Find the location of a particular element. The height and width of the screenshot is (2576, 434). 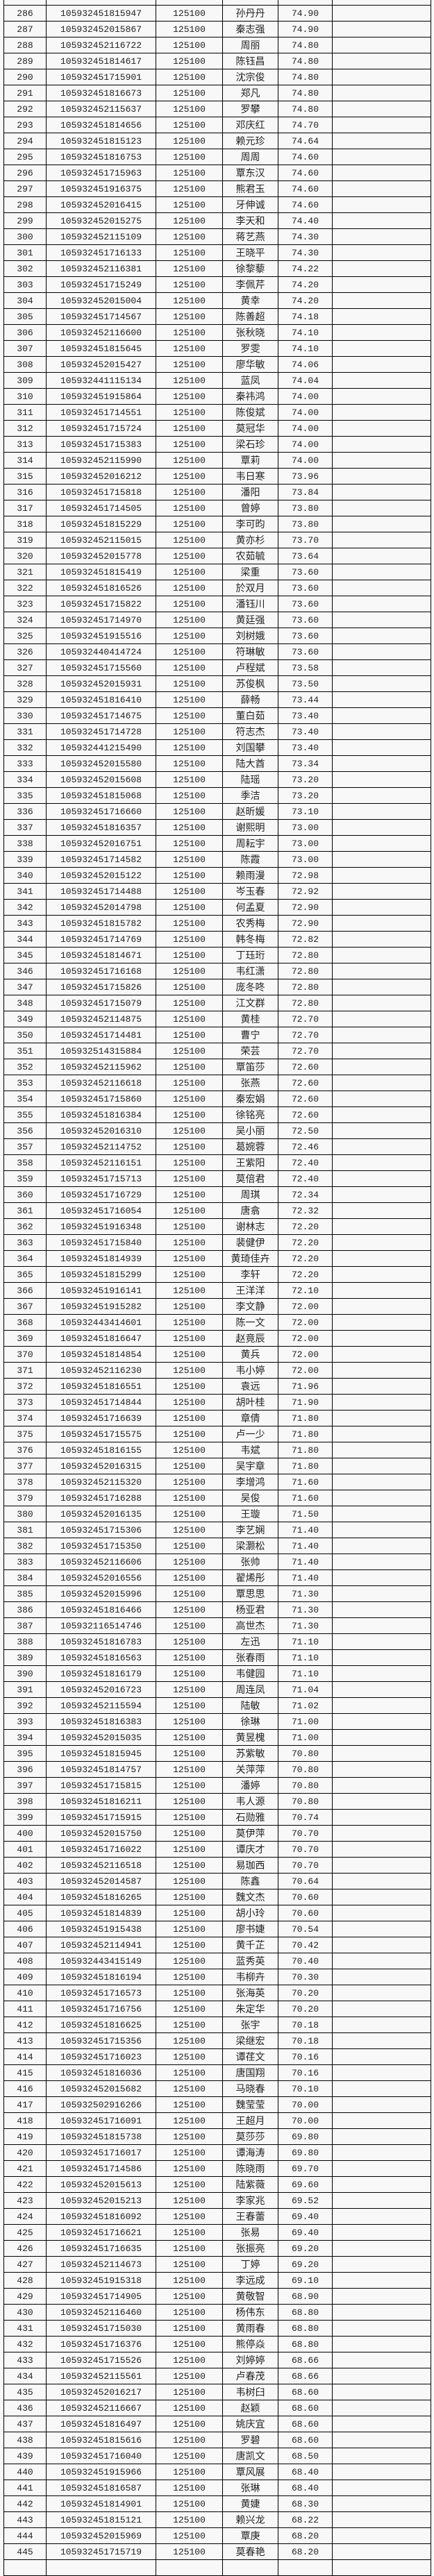

candidate-name: 关萍萍 is located at coordinates (250, 1769).